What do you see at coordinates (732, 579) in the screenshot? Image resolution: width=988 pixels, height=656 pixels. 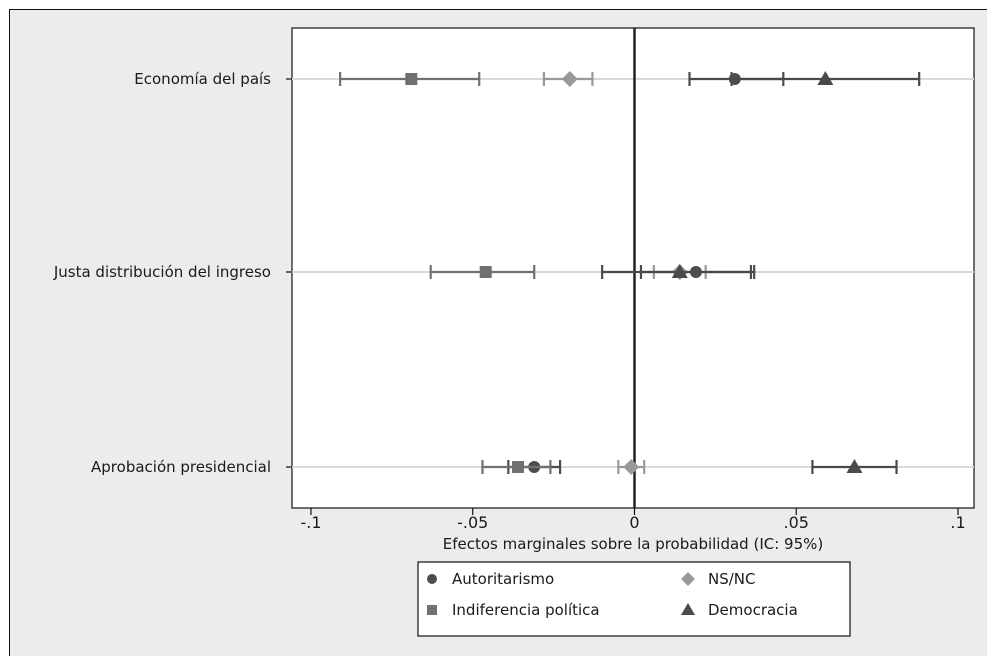 I see `legend-label: NS/NC` at bounding box center [732, 579].